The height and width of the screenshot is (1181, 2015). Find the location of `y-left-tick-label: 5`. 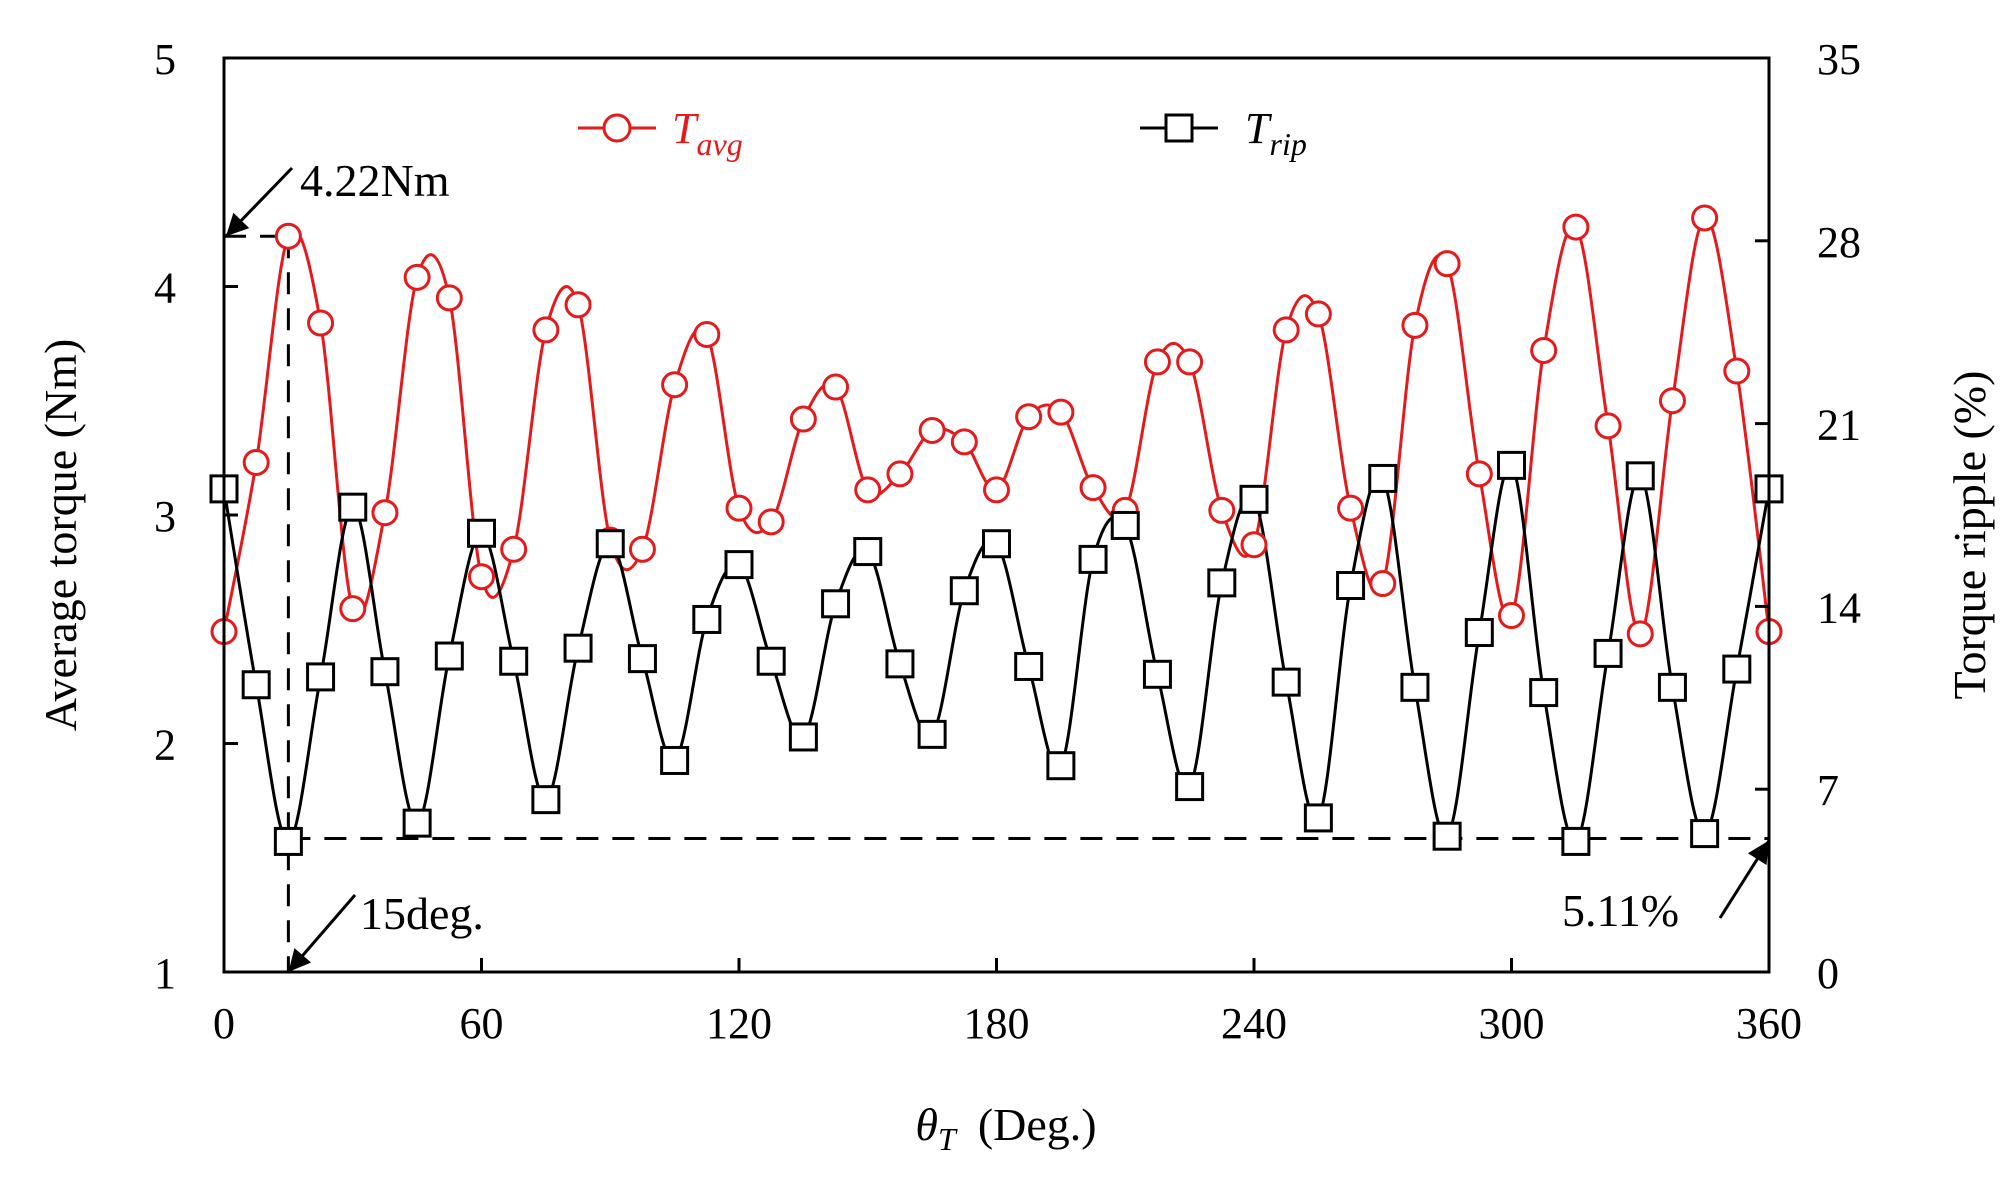

y-left-tick-label: 5 is located at coordinates (165, 59).